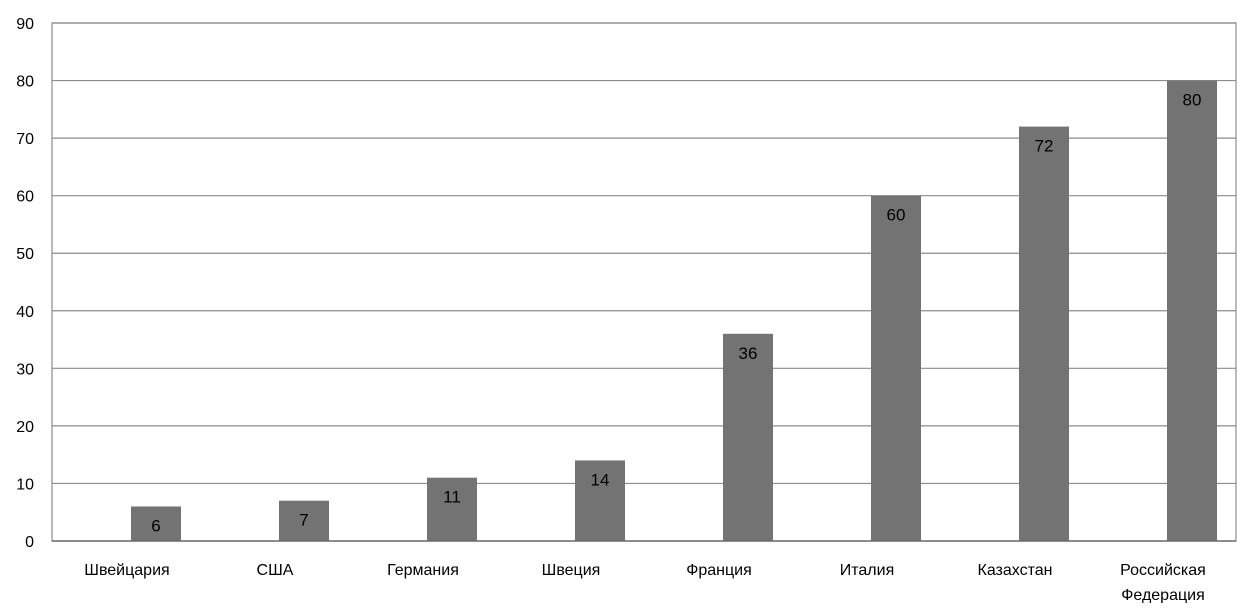  I want to click on x-category-label: Российская, so click(1163, 570).